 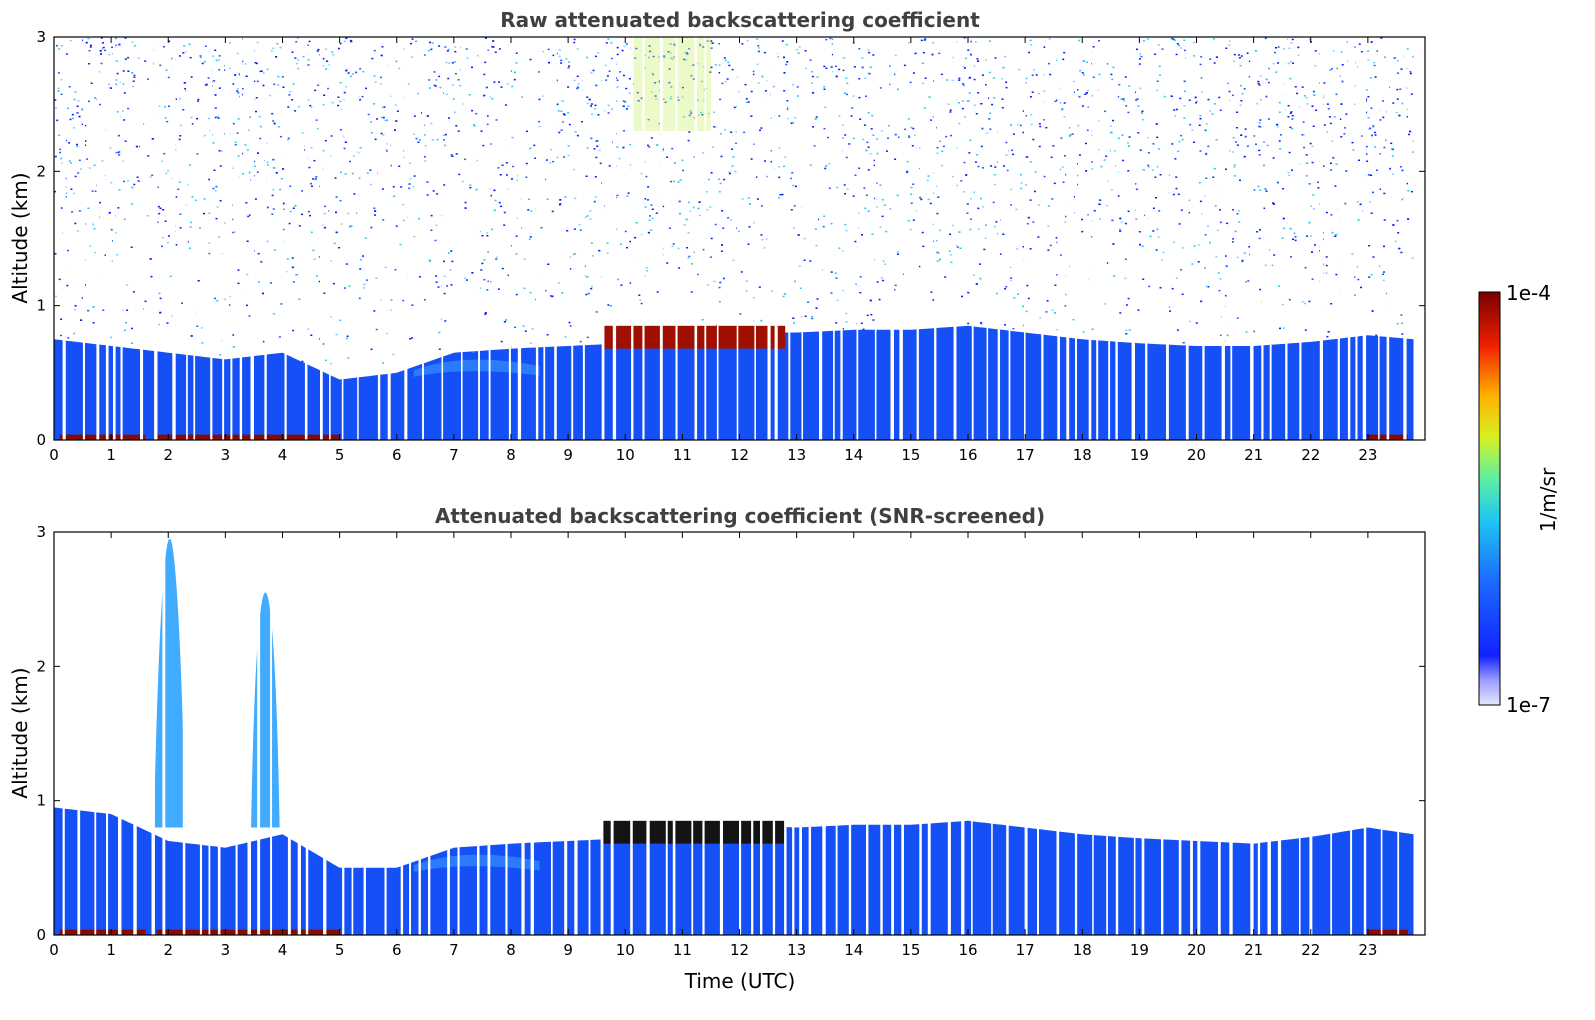 I want to click on x-tick-label: 2, so click(x=168, y=950).